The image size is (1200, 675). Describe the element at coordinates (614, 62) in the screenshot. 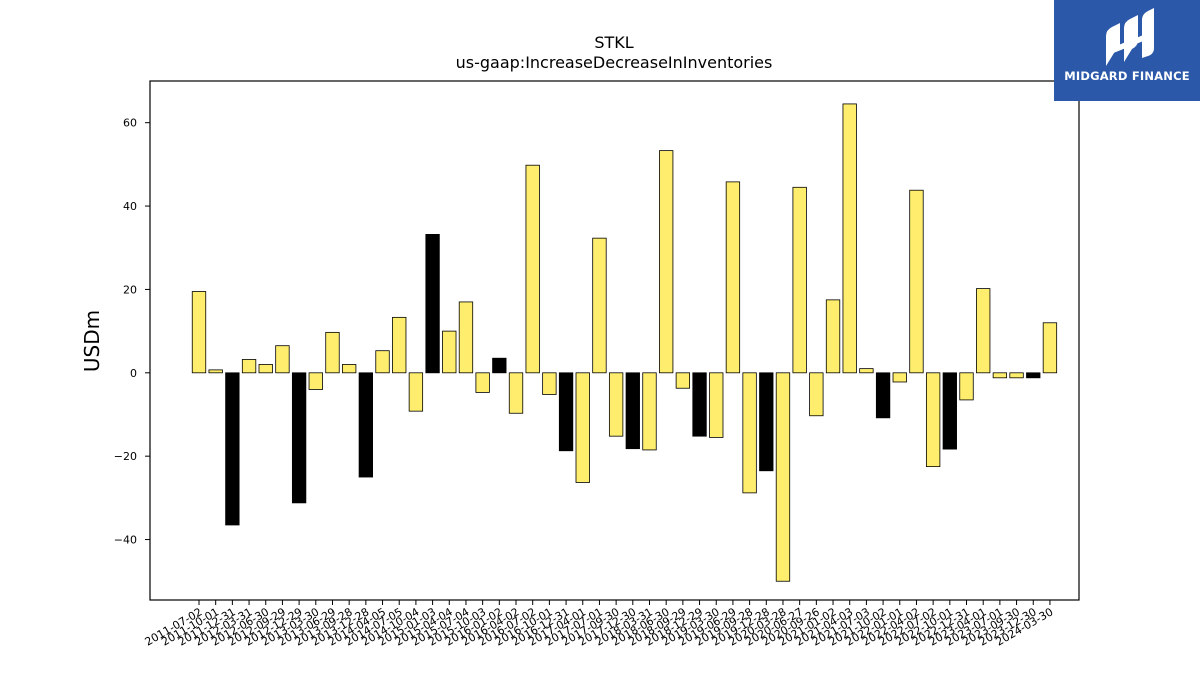

I see `chart-subtitle: us-gaap:IncreaseDecreaseInInventories` at that location.